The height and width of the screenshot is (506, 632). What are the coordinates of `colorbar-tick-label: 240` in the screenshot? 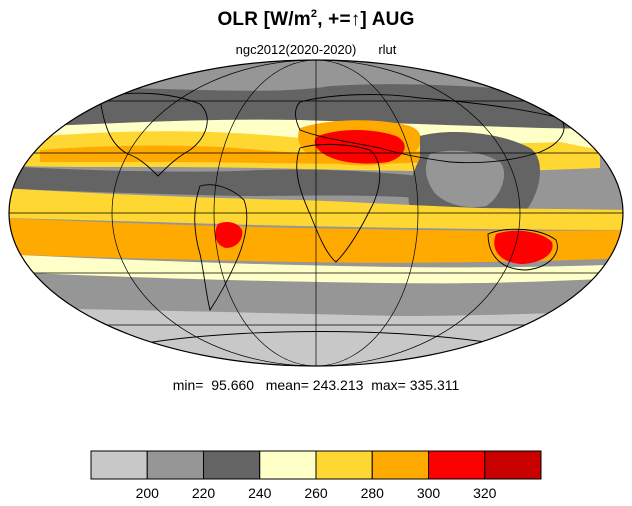 It's located at (260, 493).